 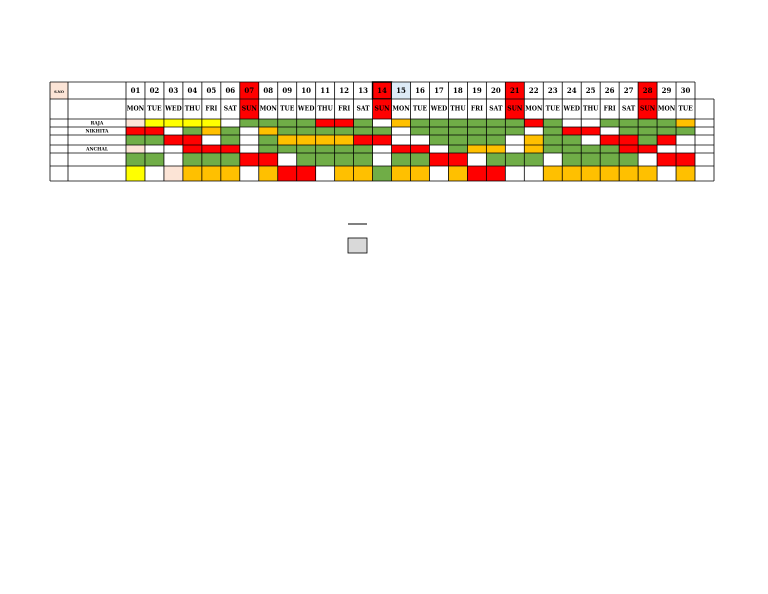 I want to click on date-label: 21, so click(x=515, y=90).